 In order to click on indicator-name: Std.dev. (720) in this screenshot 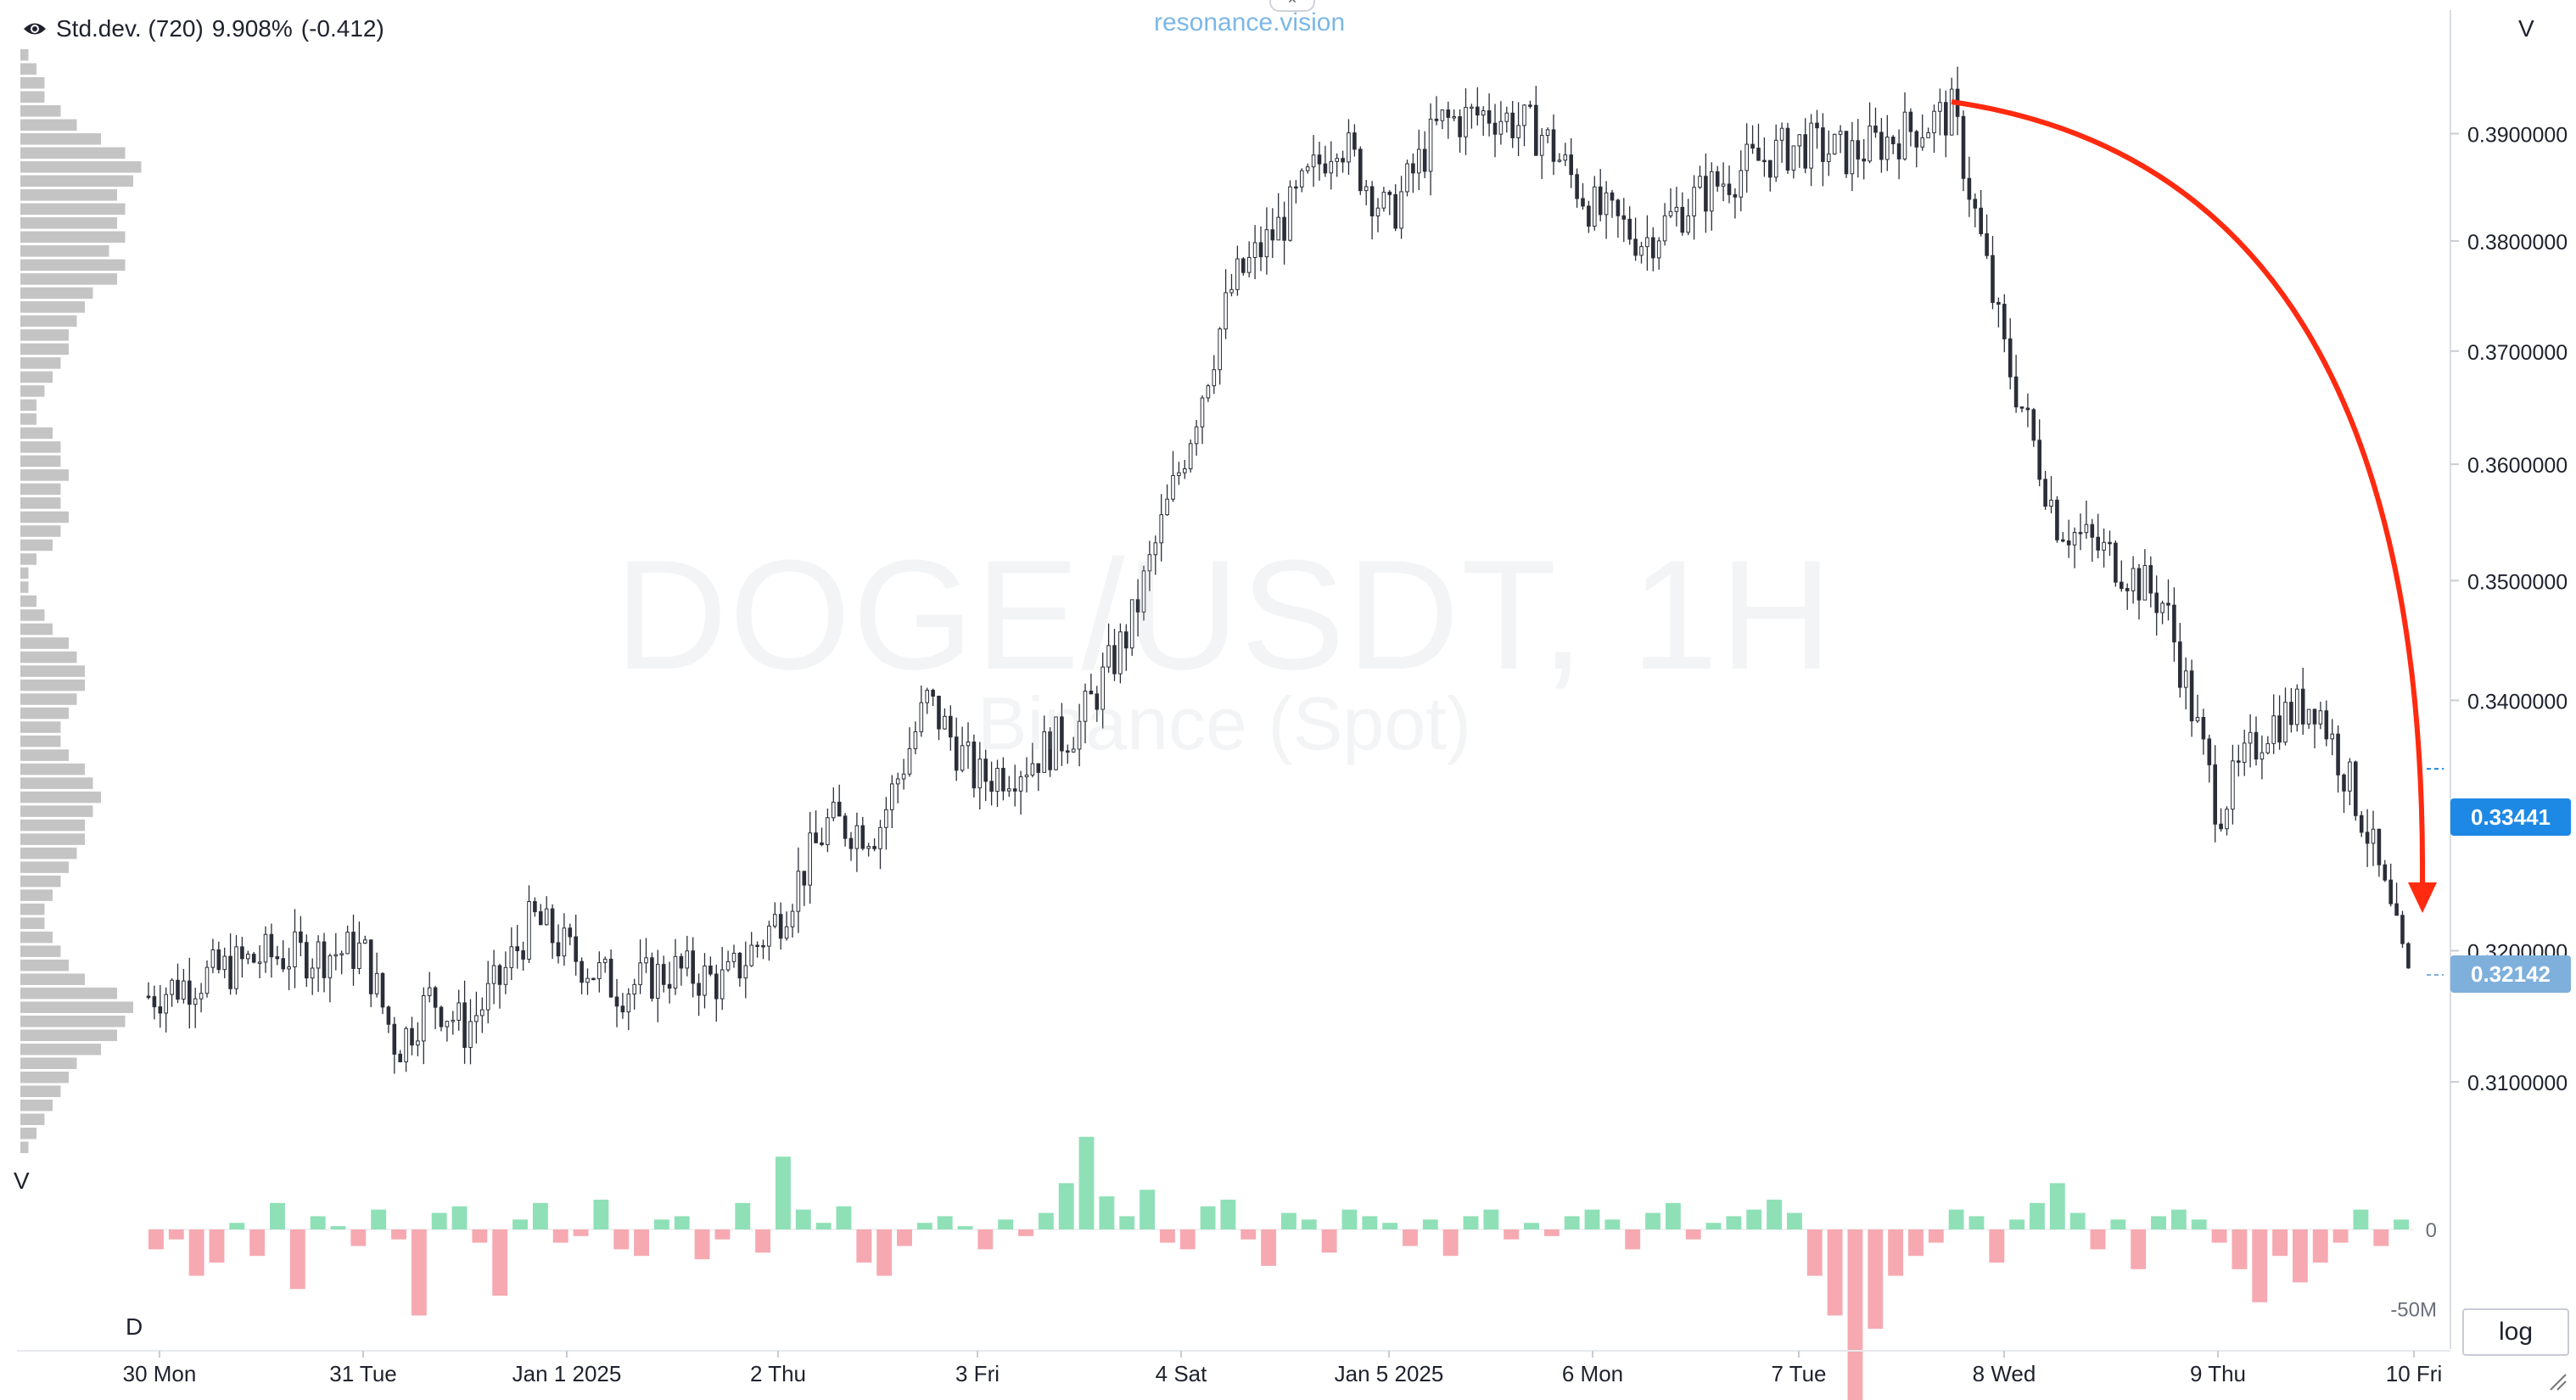, I will do `click(130, 28)`.